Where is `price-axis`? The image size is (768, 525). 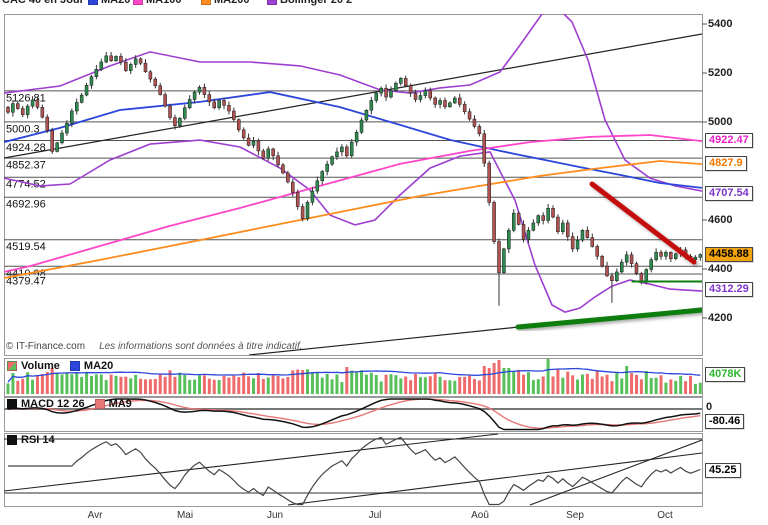 price-axis is located at coordinates (735, 260).